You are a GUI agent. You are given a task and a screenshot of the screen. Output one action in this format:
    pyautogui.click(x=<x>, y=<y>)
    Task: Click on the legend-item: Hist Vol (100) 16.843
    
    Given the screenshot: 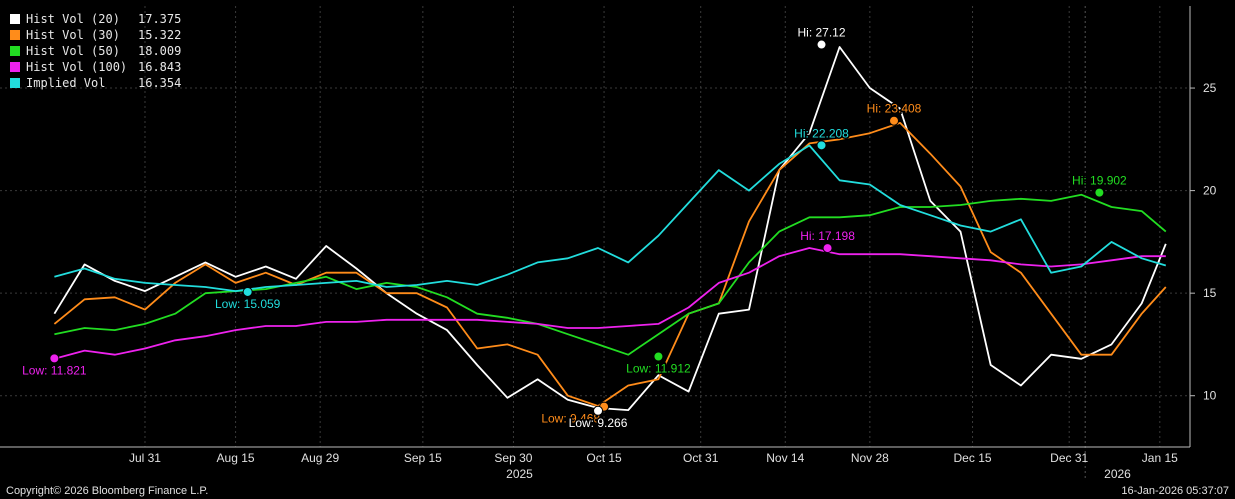 What is the action you would take?
    pyautogui.click(x=95, y=67)
    